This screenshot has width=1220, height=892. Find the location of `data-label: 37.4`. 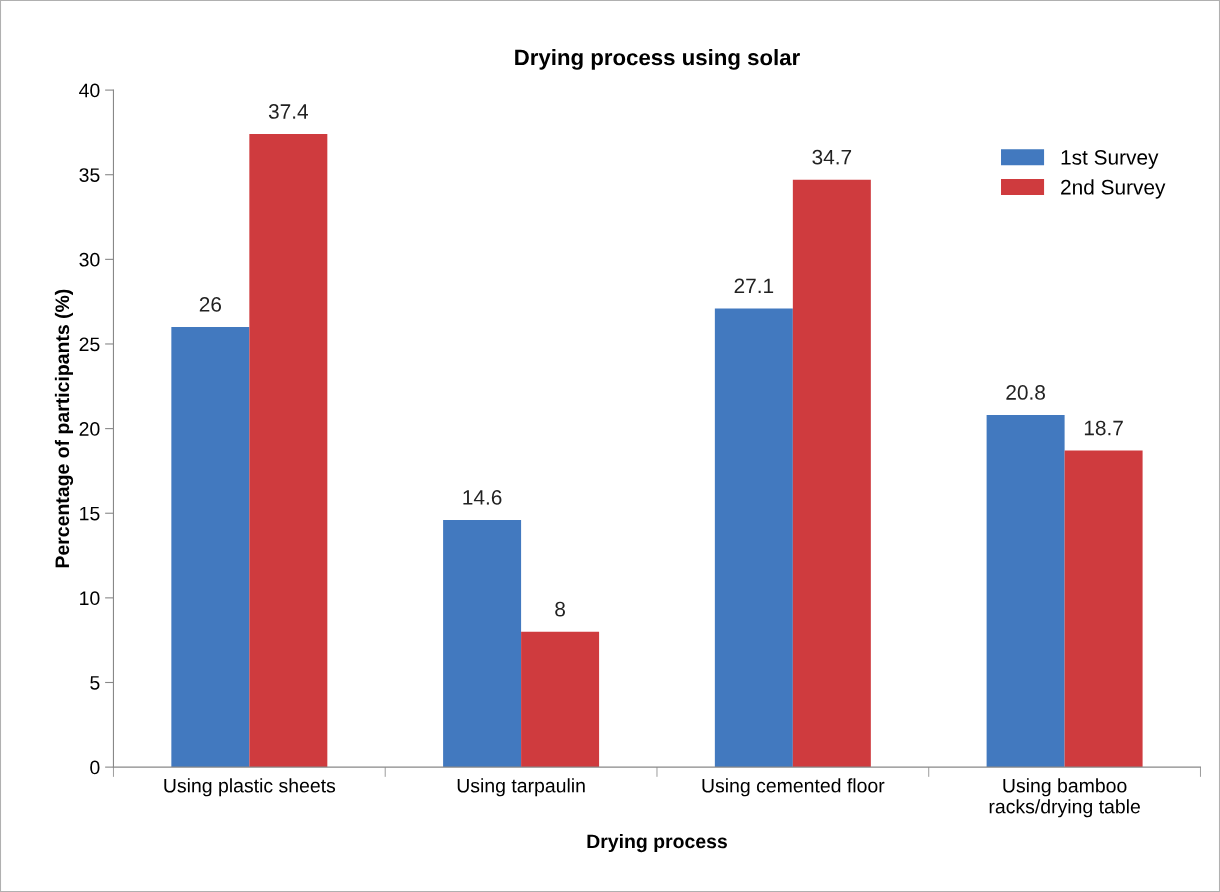

data-label: 37.4 is located at coordinates (288, 111).